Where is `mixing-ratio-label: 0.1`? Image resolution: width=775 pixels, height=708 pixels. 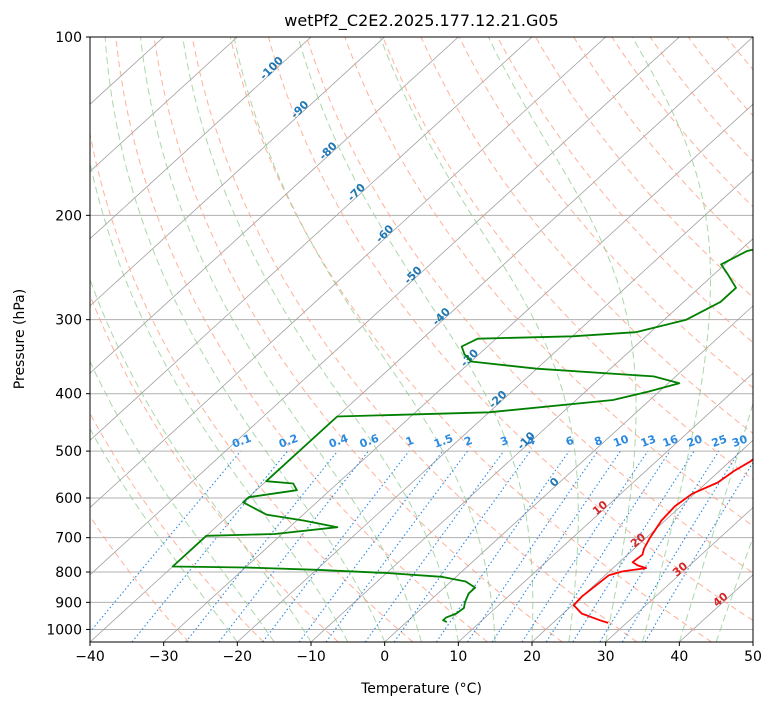
mixing-ratio-label: 0.1 is located at coordinates (241, 441).